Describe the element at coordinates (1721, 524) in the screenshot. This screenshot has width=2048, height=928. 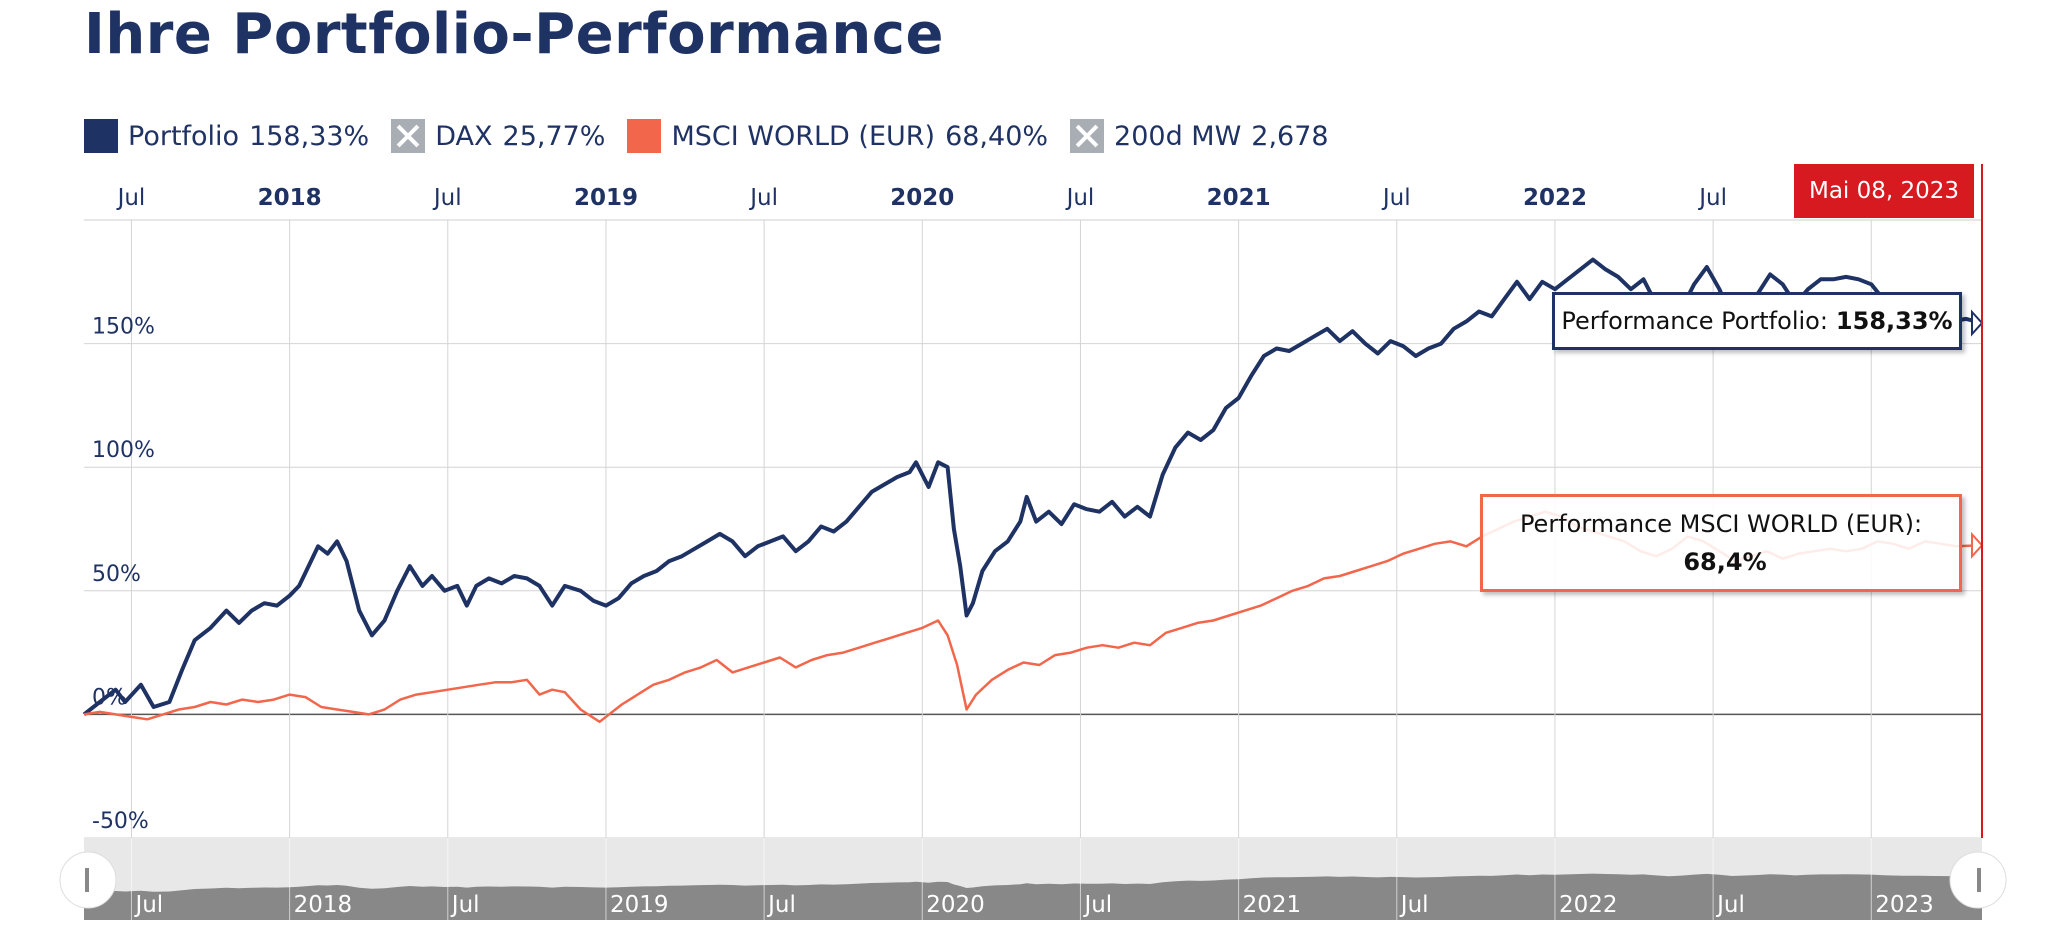
I see `tooltip-msci-label: Performance MSCI WORLD (EUR):` at that location.